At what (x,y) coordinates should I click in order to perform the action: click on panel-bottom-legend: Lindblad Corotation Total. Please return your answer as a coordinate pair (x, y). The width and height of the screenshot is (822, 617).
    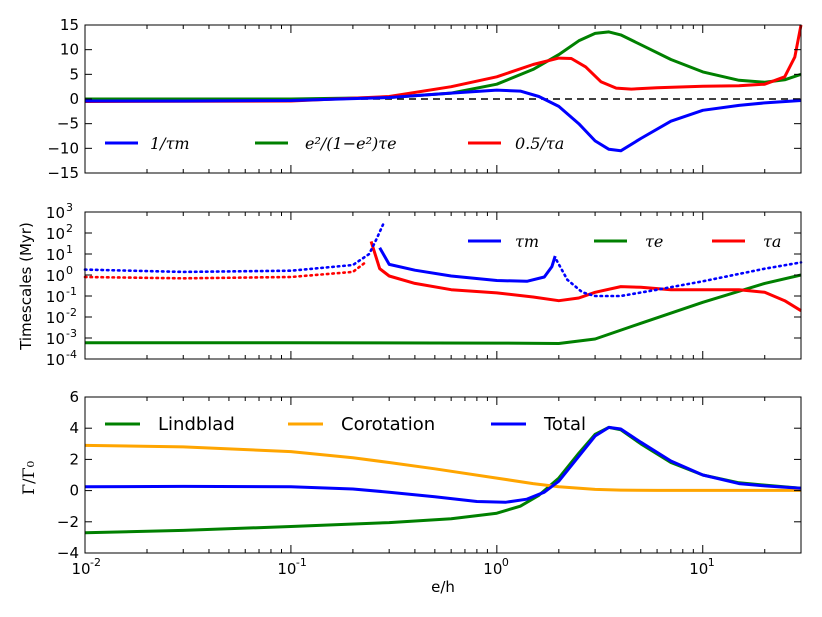
    Looking at the image, I should click on (345, 424).